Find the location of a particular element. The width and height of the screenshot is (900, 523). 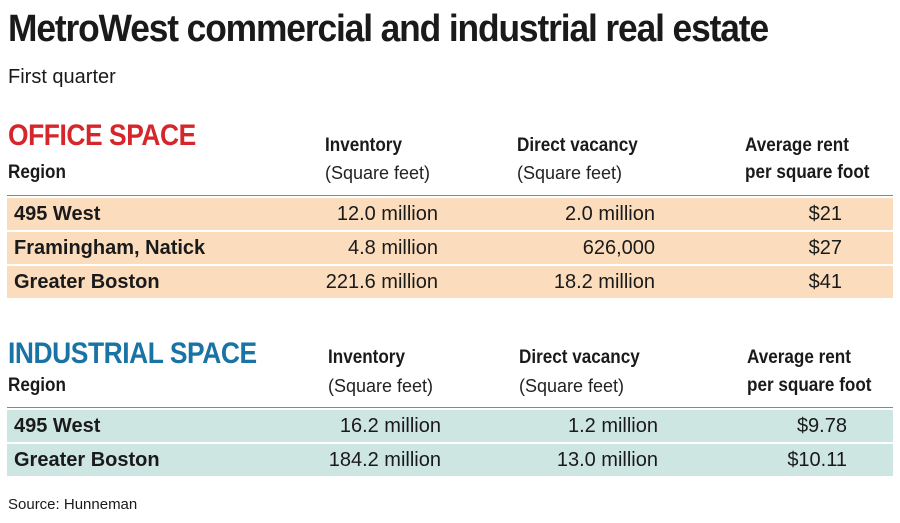

office-header-region: Region is located at coordinates (37, 172).